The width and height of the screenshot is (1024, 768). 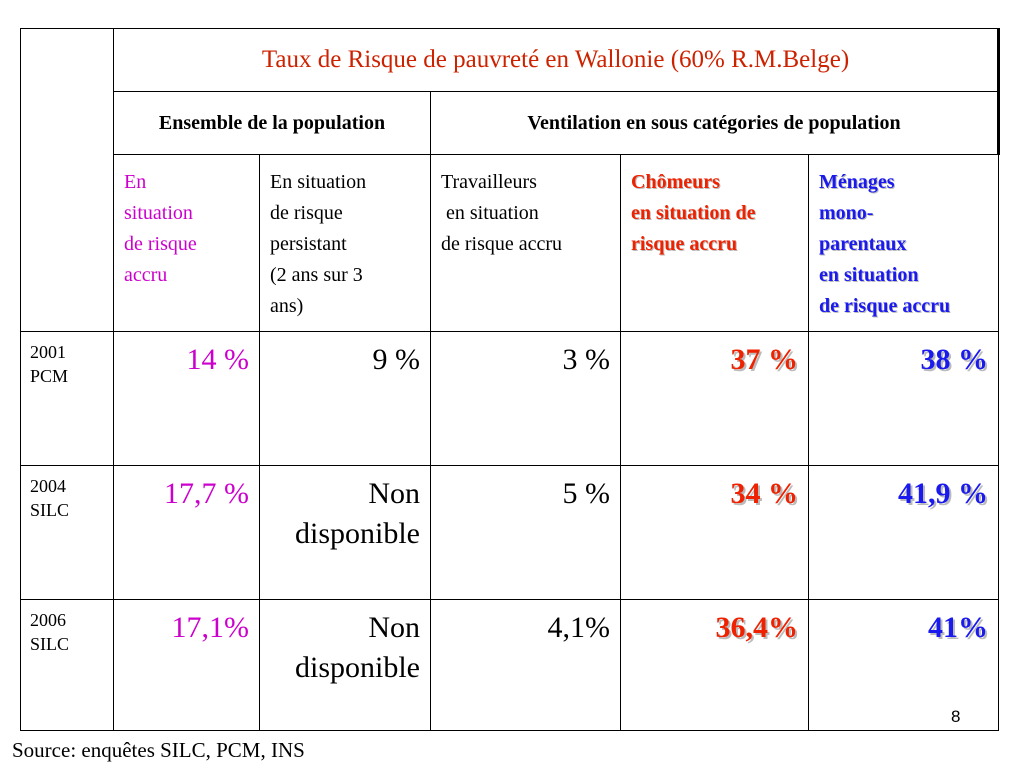 What do you see at coordinates (846, 213) in the screenshot?
I see `subheader-line: mono-` at bounding box center [846, 213].